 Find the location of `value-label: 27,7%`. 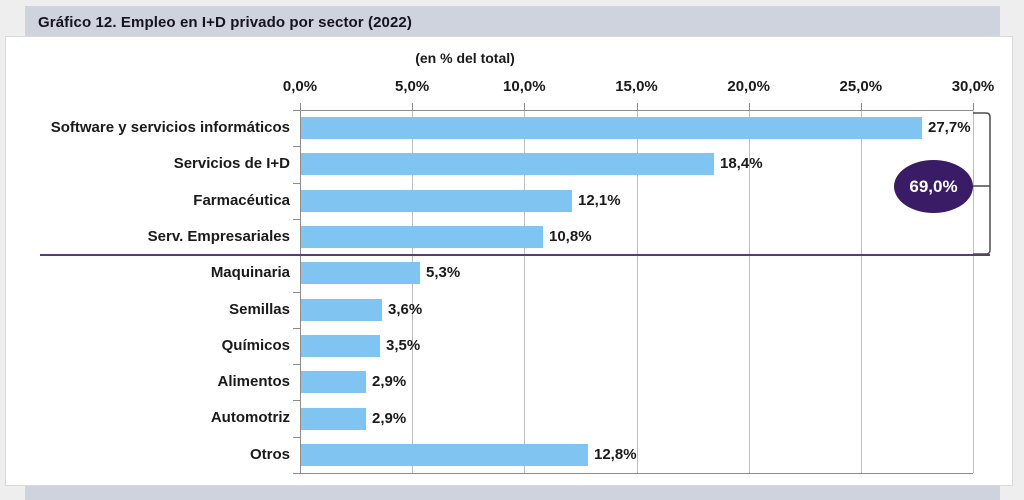

value-label: 27,7% is located at coordinates (949, 127).